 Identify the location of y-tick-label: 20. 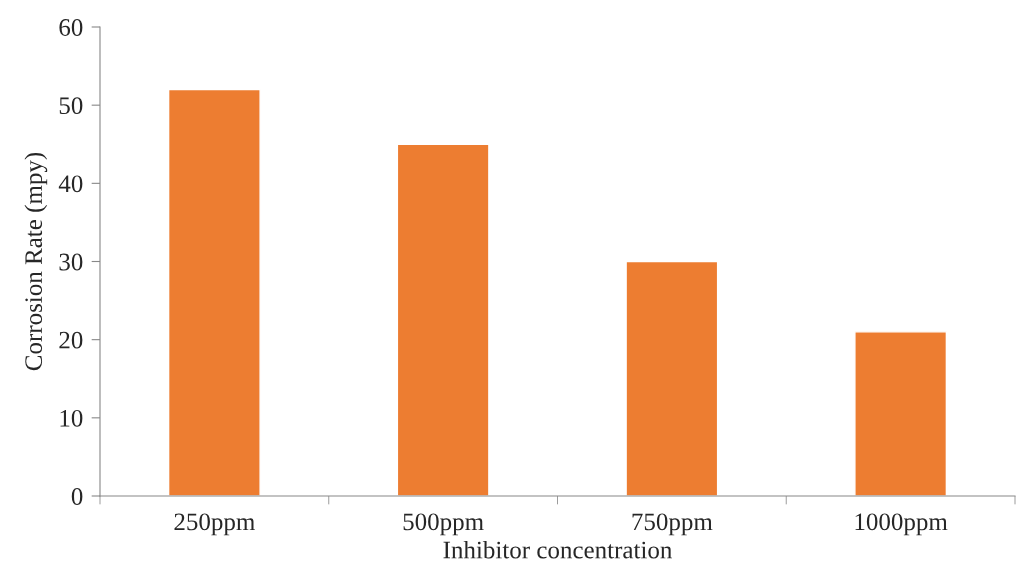
(71, 340).